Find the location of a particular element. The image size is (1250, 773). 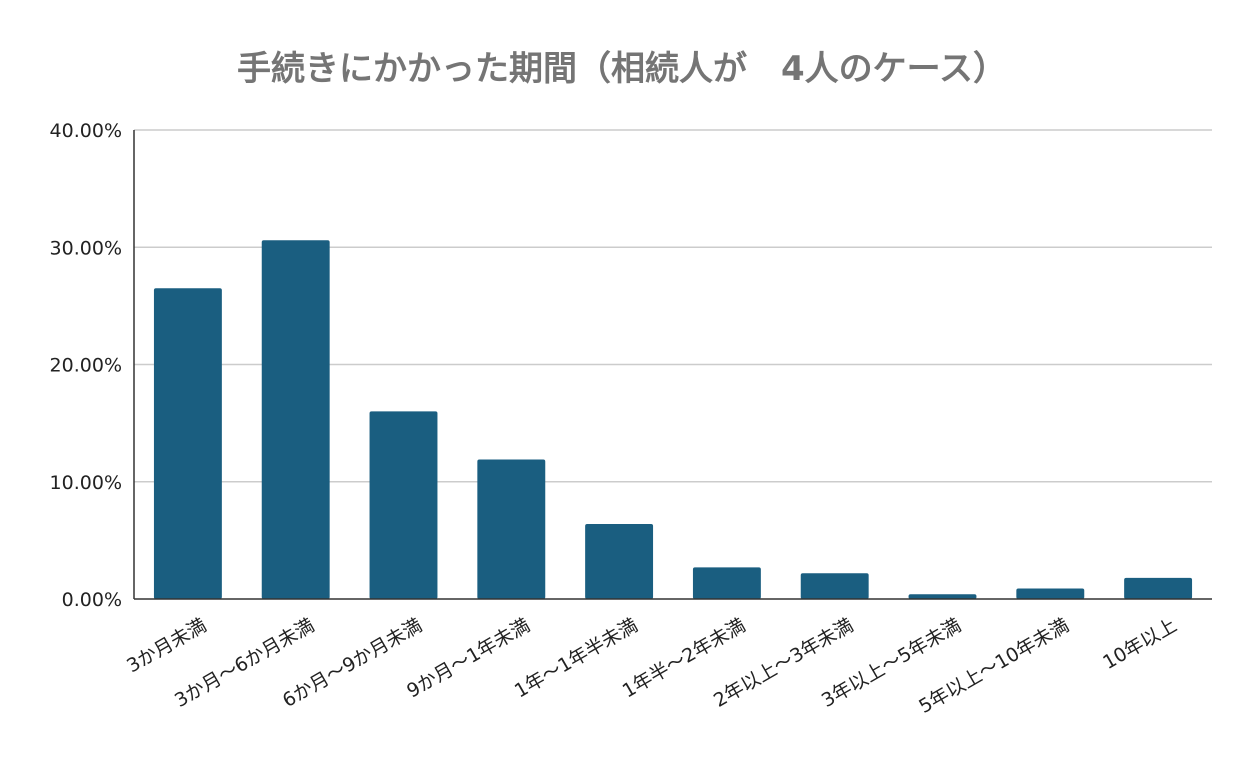

chart-title: 手続きにかかった期間（相続人が 4人のケース） is located at coordinates (622, 69).